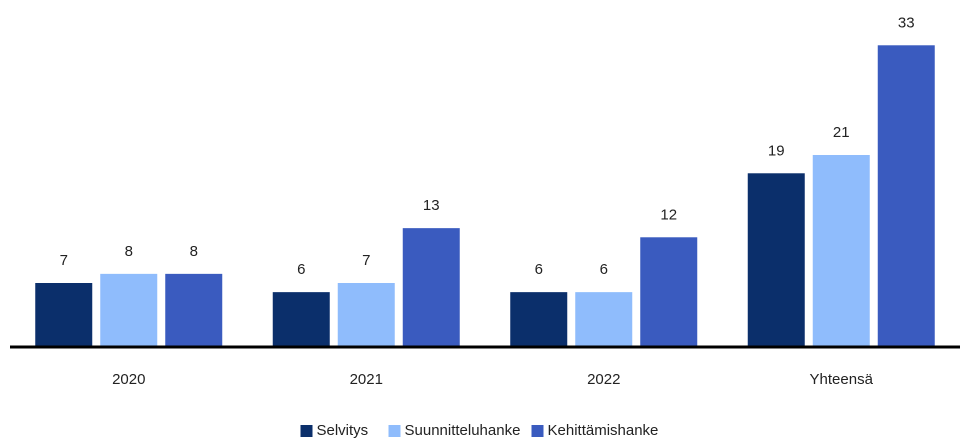 Image resolution: width=970 pixels, height=441 pixels. What do you see at coordinates (343, 430) in the screenshot?
I see `legend-label: Selvitys` at bounding box center [343, 430].